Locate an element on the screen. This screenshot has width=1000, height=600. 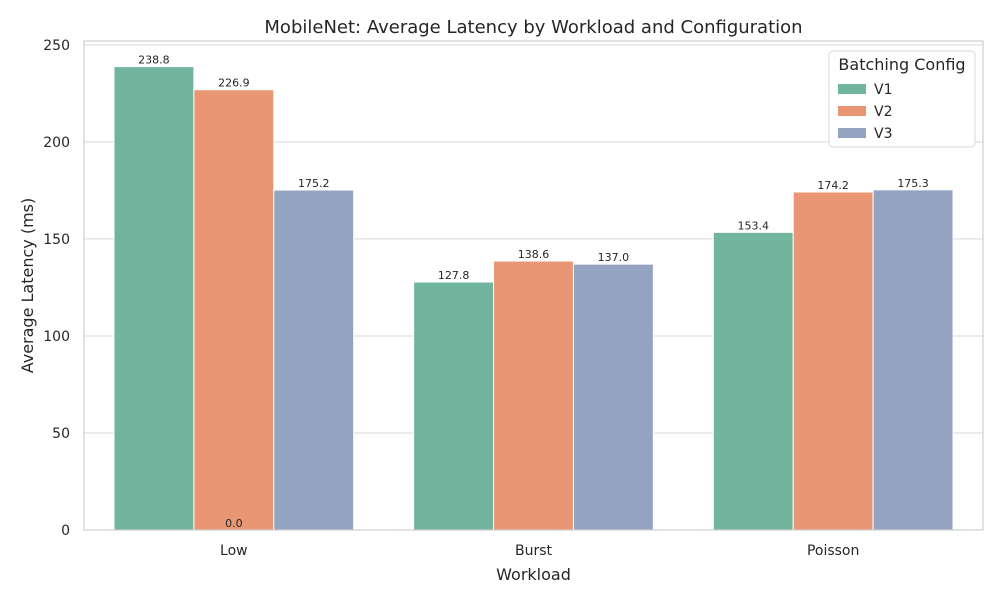
y-tick-label: 0 is located at coordinates (65, 531).